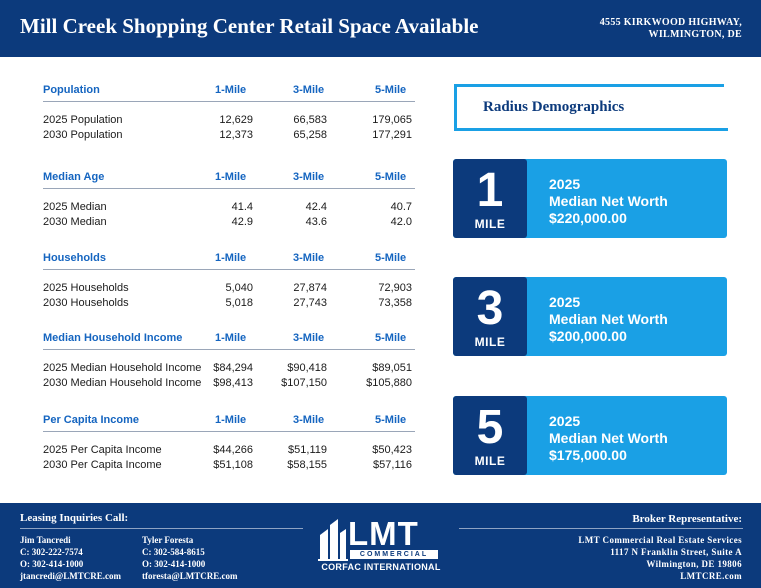 This screenshot has width=761, height=588. I want to click on contact-cell: C: 302-584-8615, so click(173, 552).